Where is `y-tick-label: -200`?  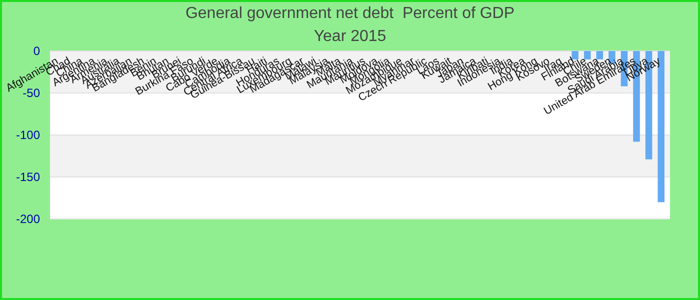 y-tick-label: -200 is located at coordinates (28, 219).